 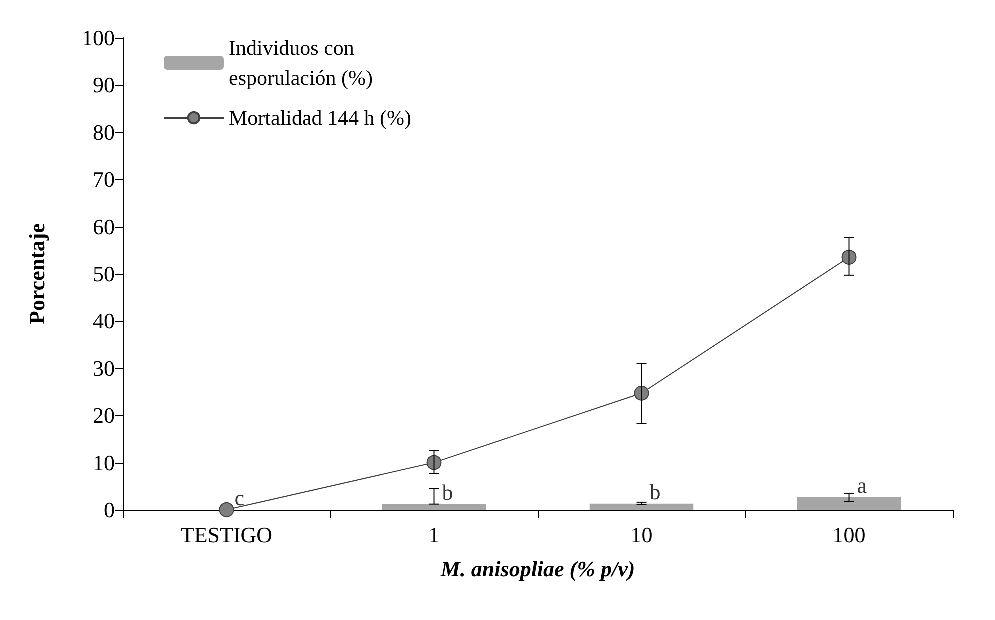 What do you see at coordinates (226, 535) in the screenshot?
I see `x-tick-label: TESTIGO` at bounding box center [226, 535].